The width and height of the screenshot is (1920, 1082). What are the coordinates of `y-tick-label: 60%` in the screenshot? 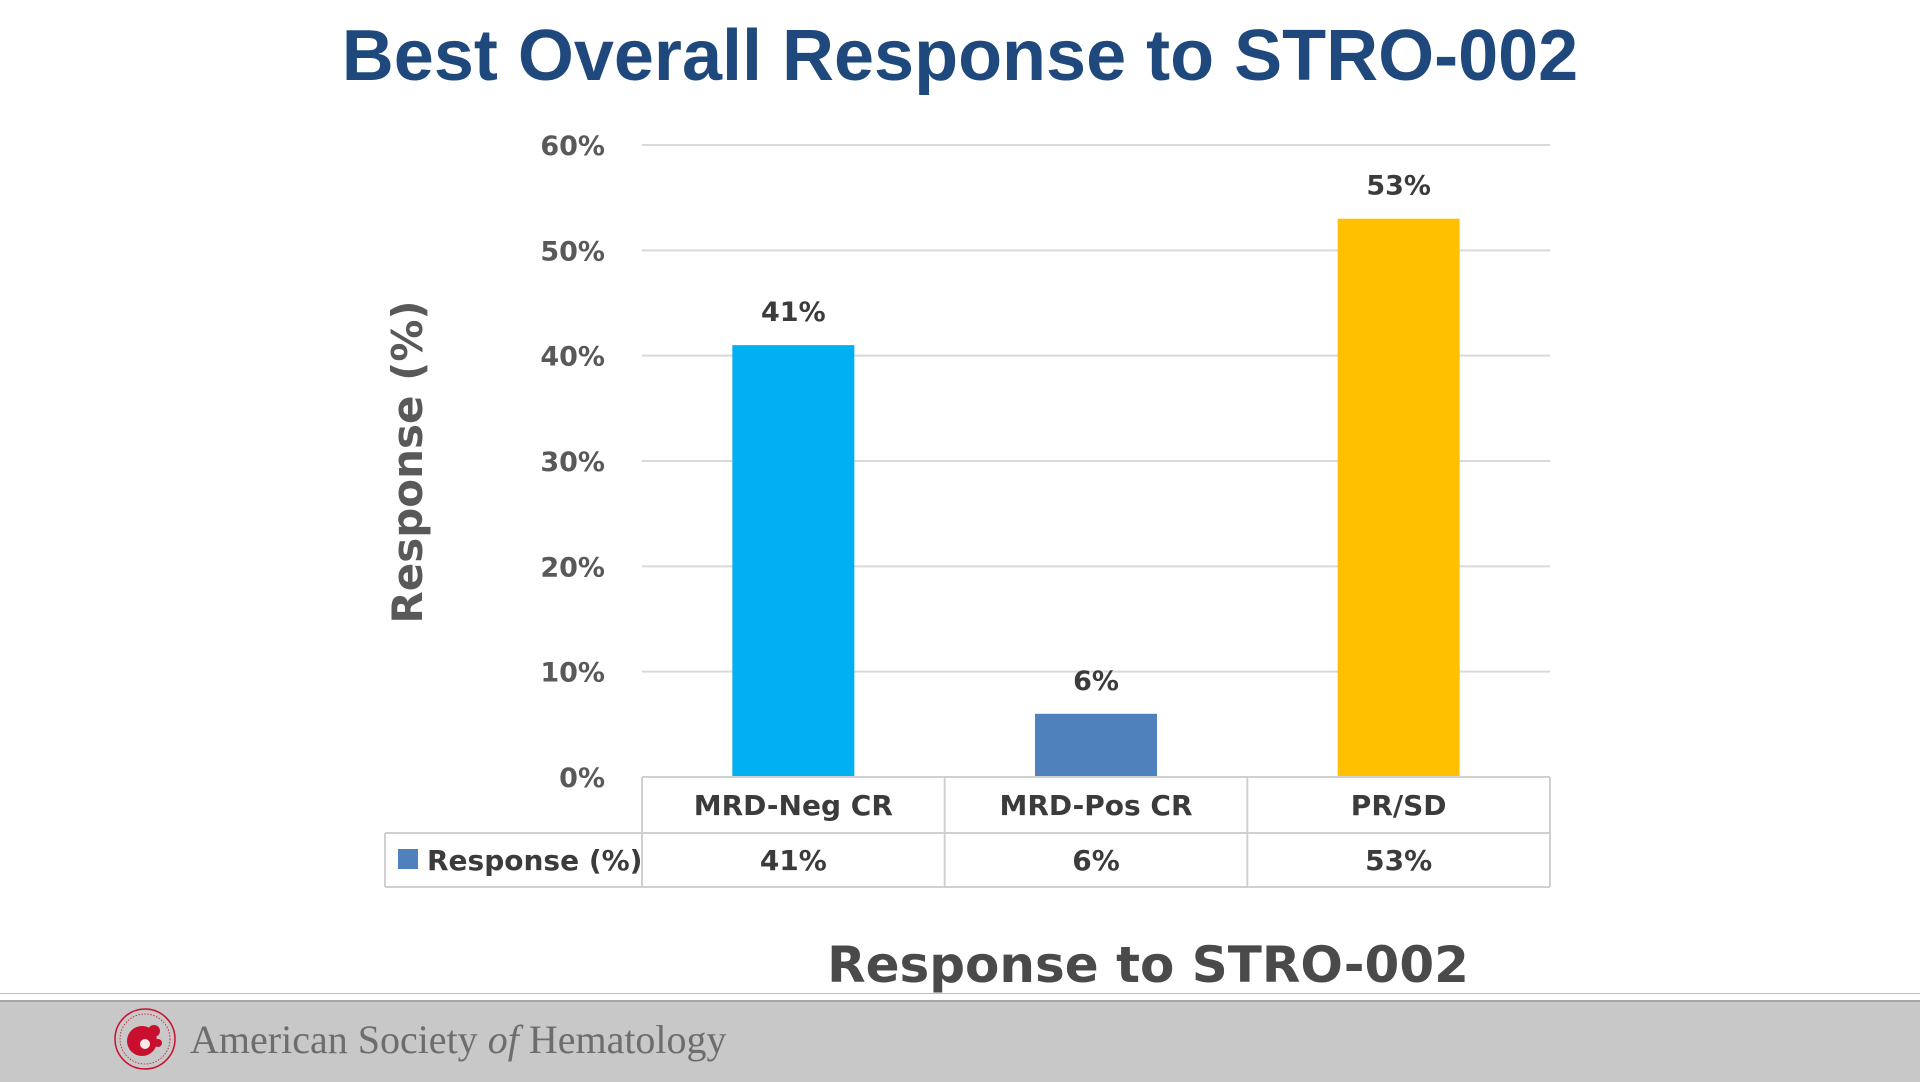 It's located at (572, 146).